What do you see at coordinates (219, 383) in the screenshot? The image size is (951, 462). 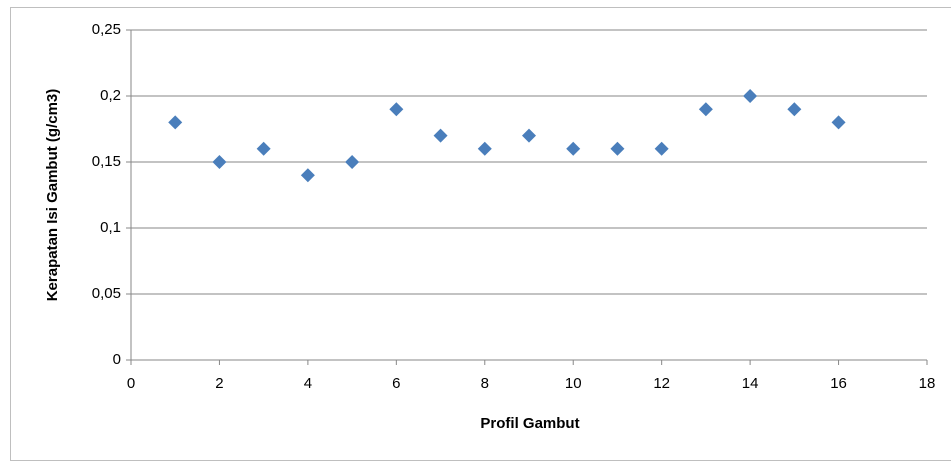 I see `x-tick-label: 2` at bounding box center [219, 383].